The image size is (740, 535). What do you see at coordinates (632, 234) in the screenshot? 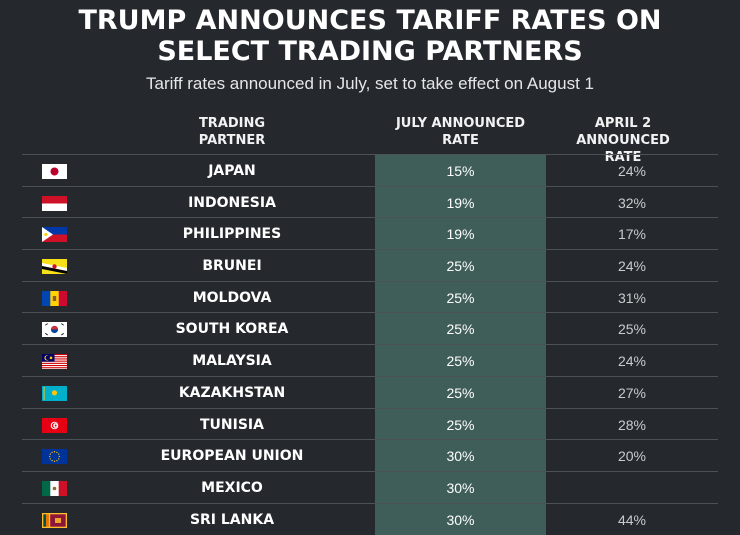
I see `april-rate: 17%` at bounding box center [632, 234].